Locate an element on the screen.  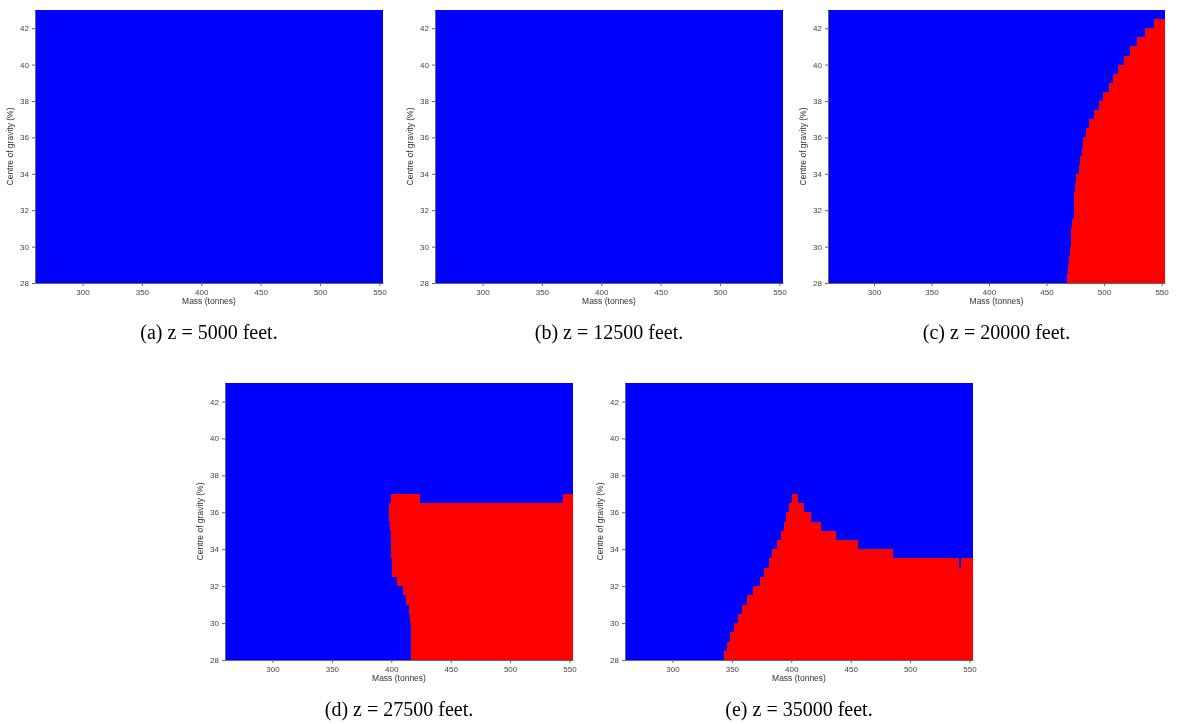
text: (d) z = 27500 feet. is located at coordinates (399, 709).